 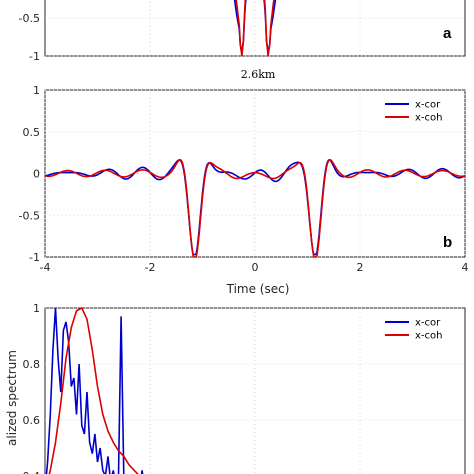 What do you see at coordinates (36, 174) in the screenshot?
I see `panel-b-ytick-label: 0` at bounding box center [36, 174].